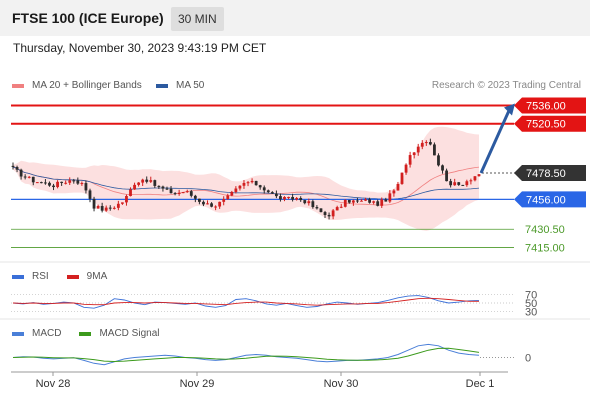 The width and height of the screenshot is (590, 400). I want to click on current-price-label: 7478.50, so click(546, 174).